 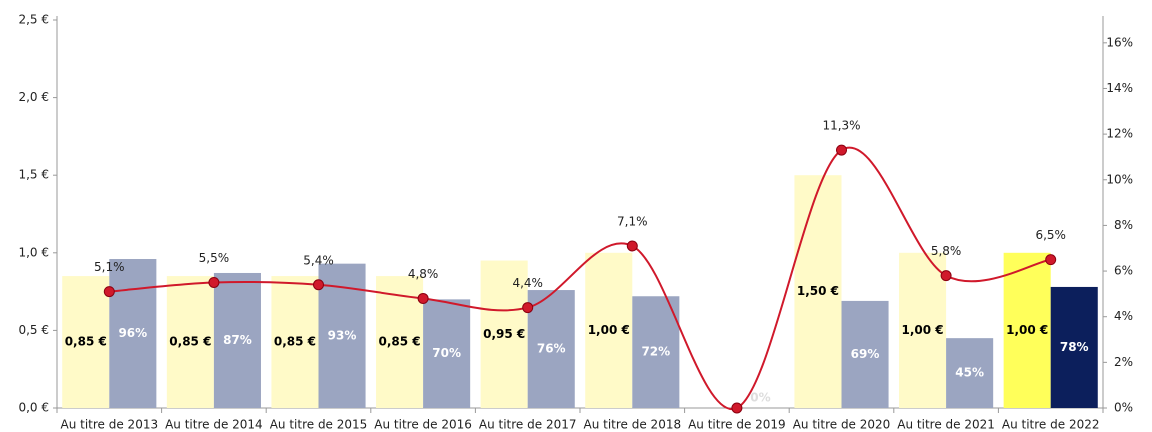 I want to click on data-label: 69%, so click(x=865, y=354).